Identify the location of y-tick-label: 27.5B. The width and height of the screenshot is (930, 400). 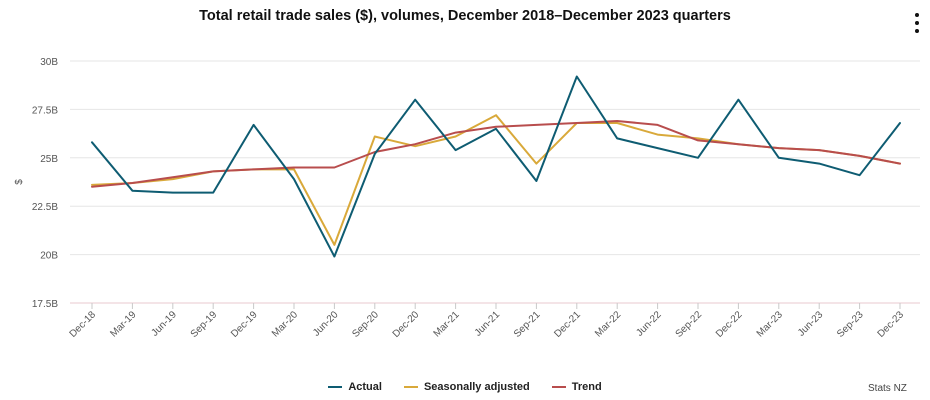
(45, 110).